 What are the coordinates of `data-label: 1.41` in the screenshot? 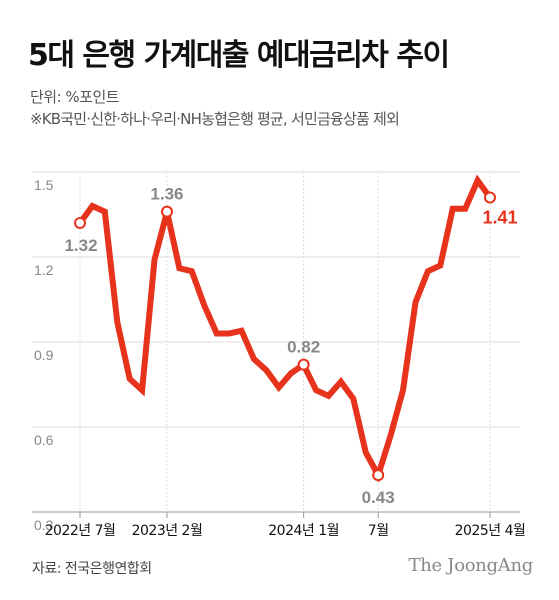 It's located at (499, 218).